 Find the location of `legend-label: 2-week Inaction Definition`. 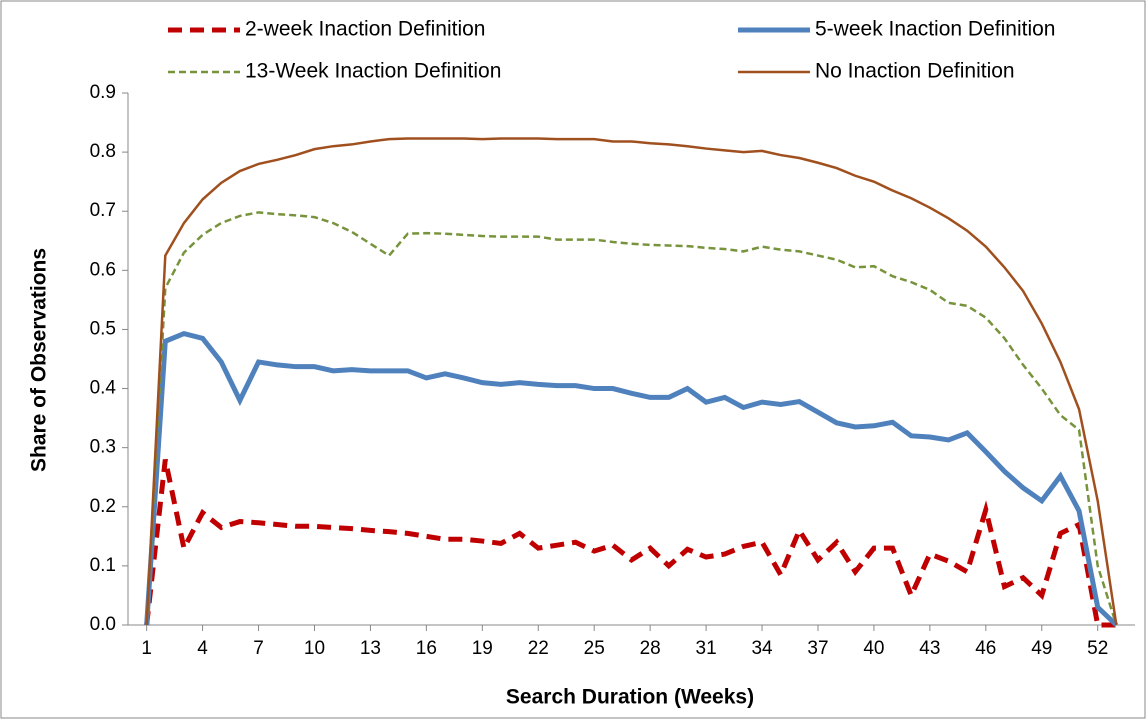

legend-label: 2-week Inaction Definition is located at coordinates (365, 29).